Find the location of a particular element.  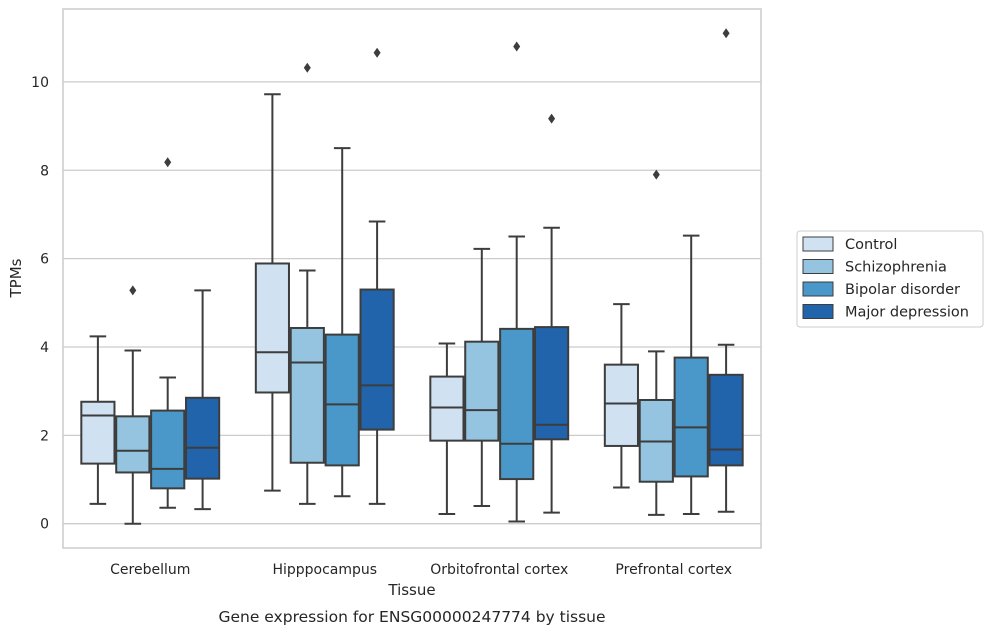

x-axis-label: Tissue is located at coordinates (411, 590).